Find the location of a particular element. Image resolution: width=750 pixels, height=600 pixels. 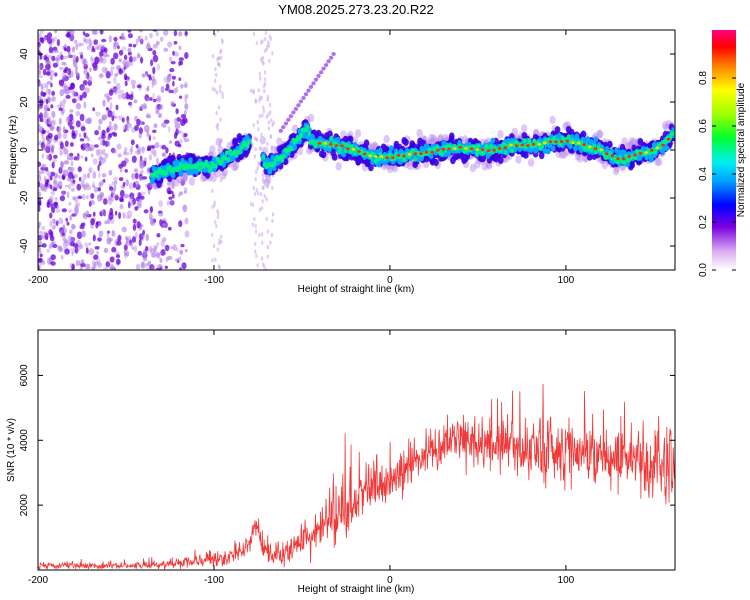

snr-x-label: Height of straight line (km) is located at coordinates (356, 589).